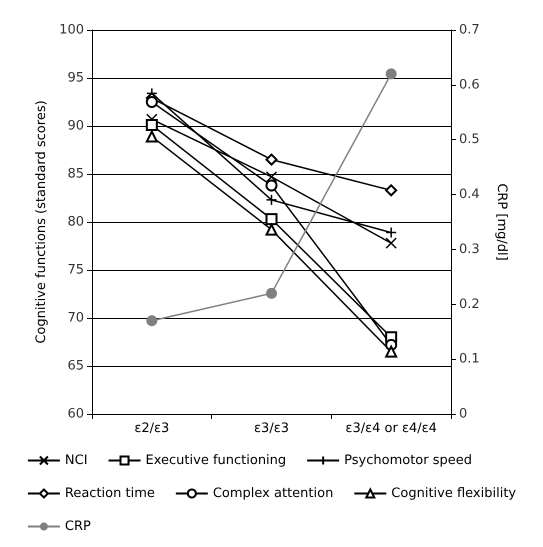 The height and width of the screenshot is (547, 543). Describe the element at coordinates (469, 140) in the screenshot. I see `y2-tick-label: 0.5` at that location.